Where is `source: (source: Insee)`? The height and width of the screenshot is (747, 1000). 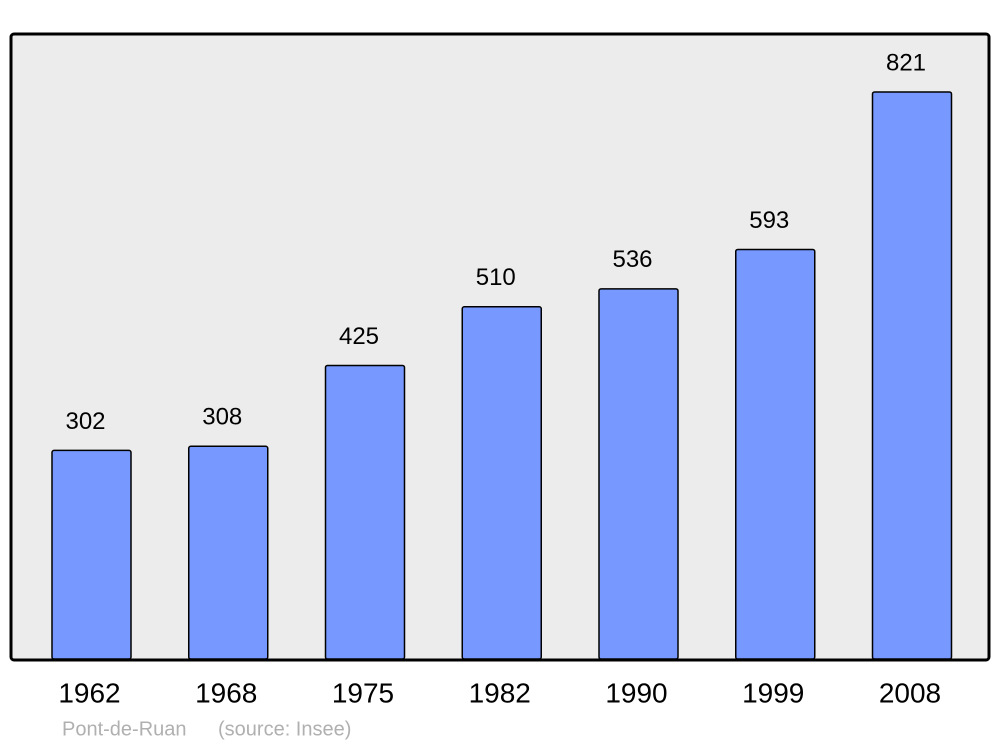
source: (source: Insee) is located at coordinates (284, 729).